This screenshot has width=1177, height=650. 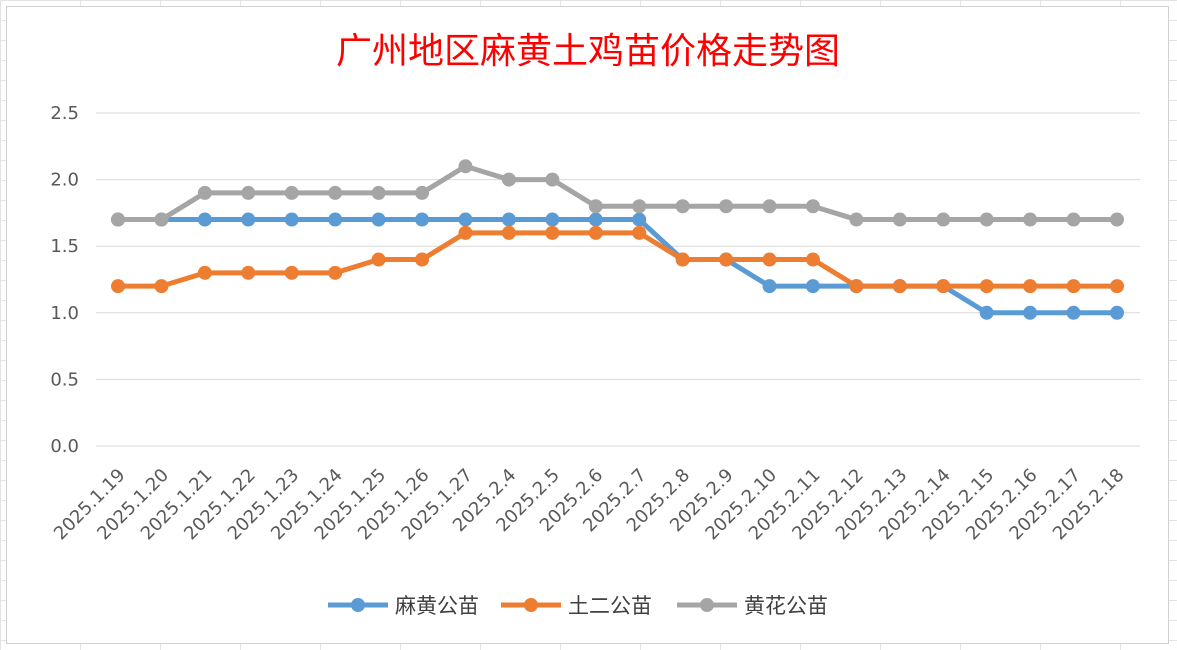 I want to click on y-tick-label: 0.0, so click(x=64, y=446).